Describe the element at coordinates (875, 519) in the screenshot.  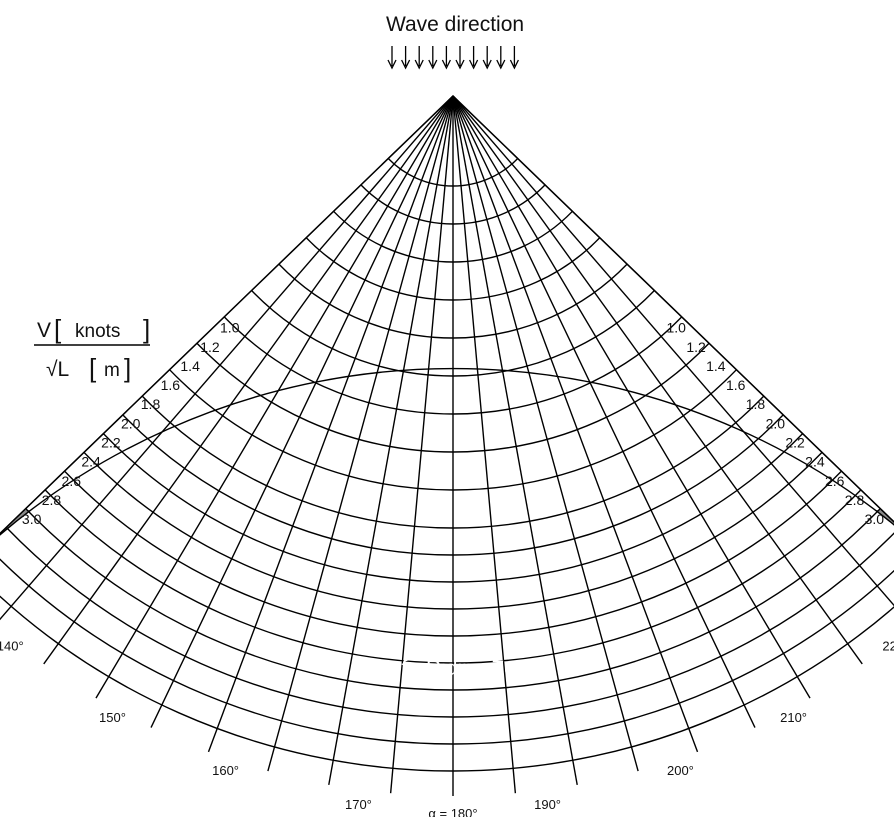
I see `speed-ratio-label-left: 3.0` at that location.